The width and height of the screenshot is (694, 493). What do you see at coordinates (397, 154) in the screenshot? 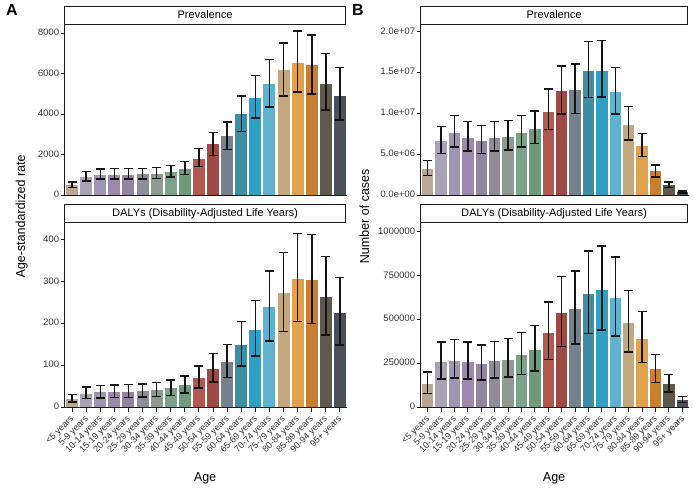
I see `y-tick-label: 5.0e+06` at bounding box center [397, 154].